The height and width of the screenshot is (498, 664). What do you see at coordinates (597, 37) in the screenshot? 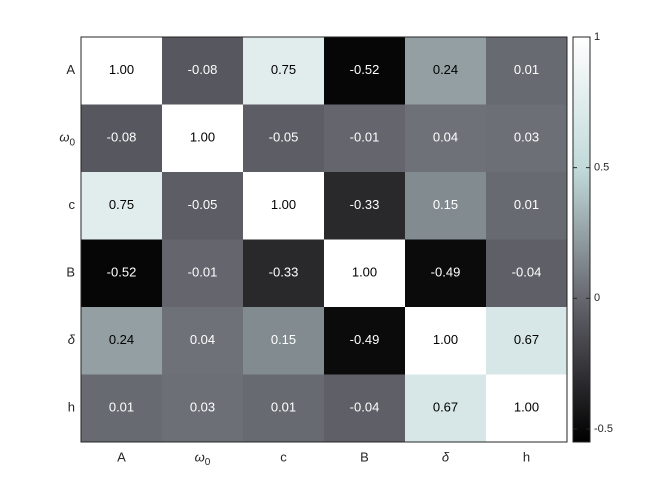
I see `colorbar-tick-label: 1` at bounding box center [597, 37].